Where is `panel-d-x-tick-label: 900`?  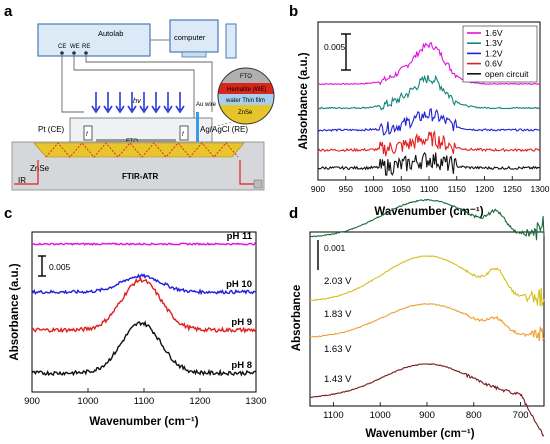 panel-d-x-tick-label: 900 is located at coordinates (427, 415).